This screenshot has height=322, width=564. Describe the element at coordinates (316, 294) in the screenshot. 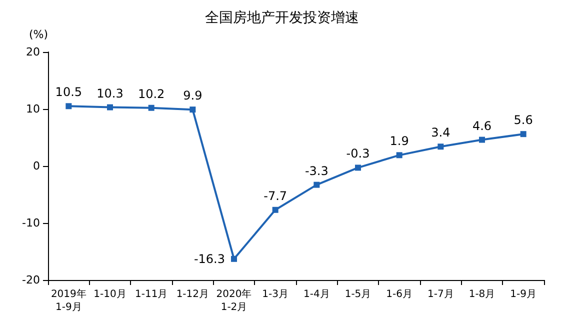

I see `x-tick-label: 1-4月` at that location.